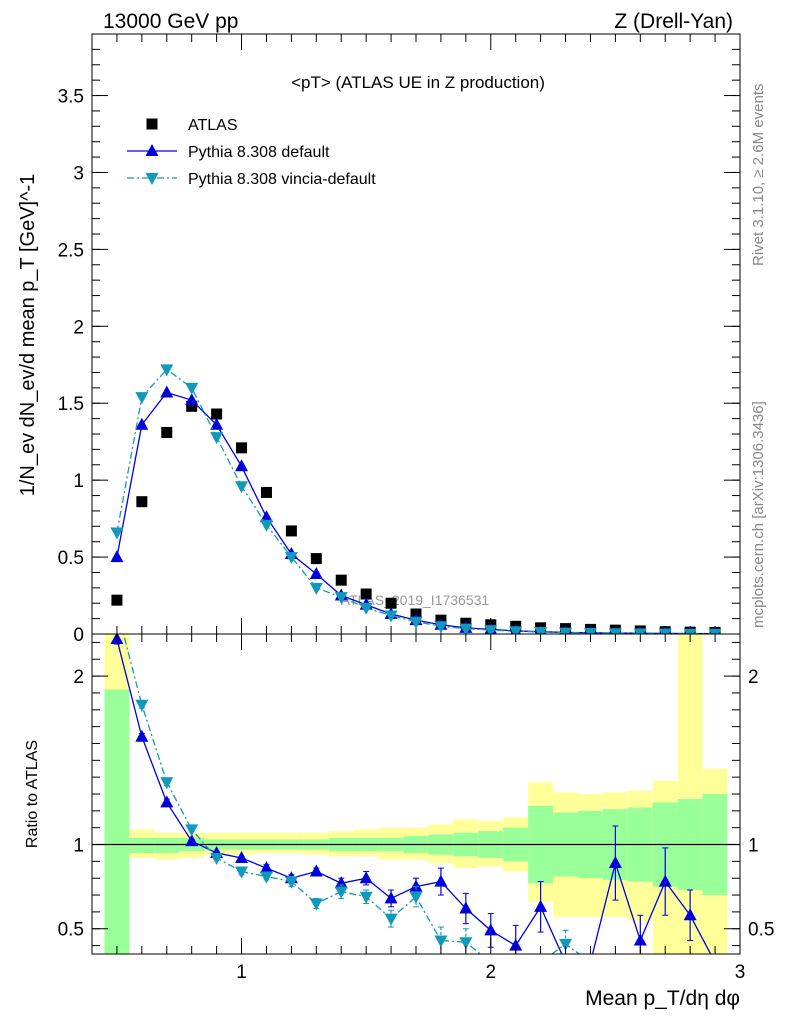 Image resolution: width=786 pixels, height=1024 pixels. Describe the element at coordinates (753, 677) in the screenshot. I see `ratio-y-tick-label-right: 2` at that location.